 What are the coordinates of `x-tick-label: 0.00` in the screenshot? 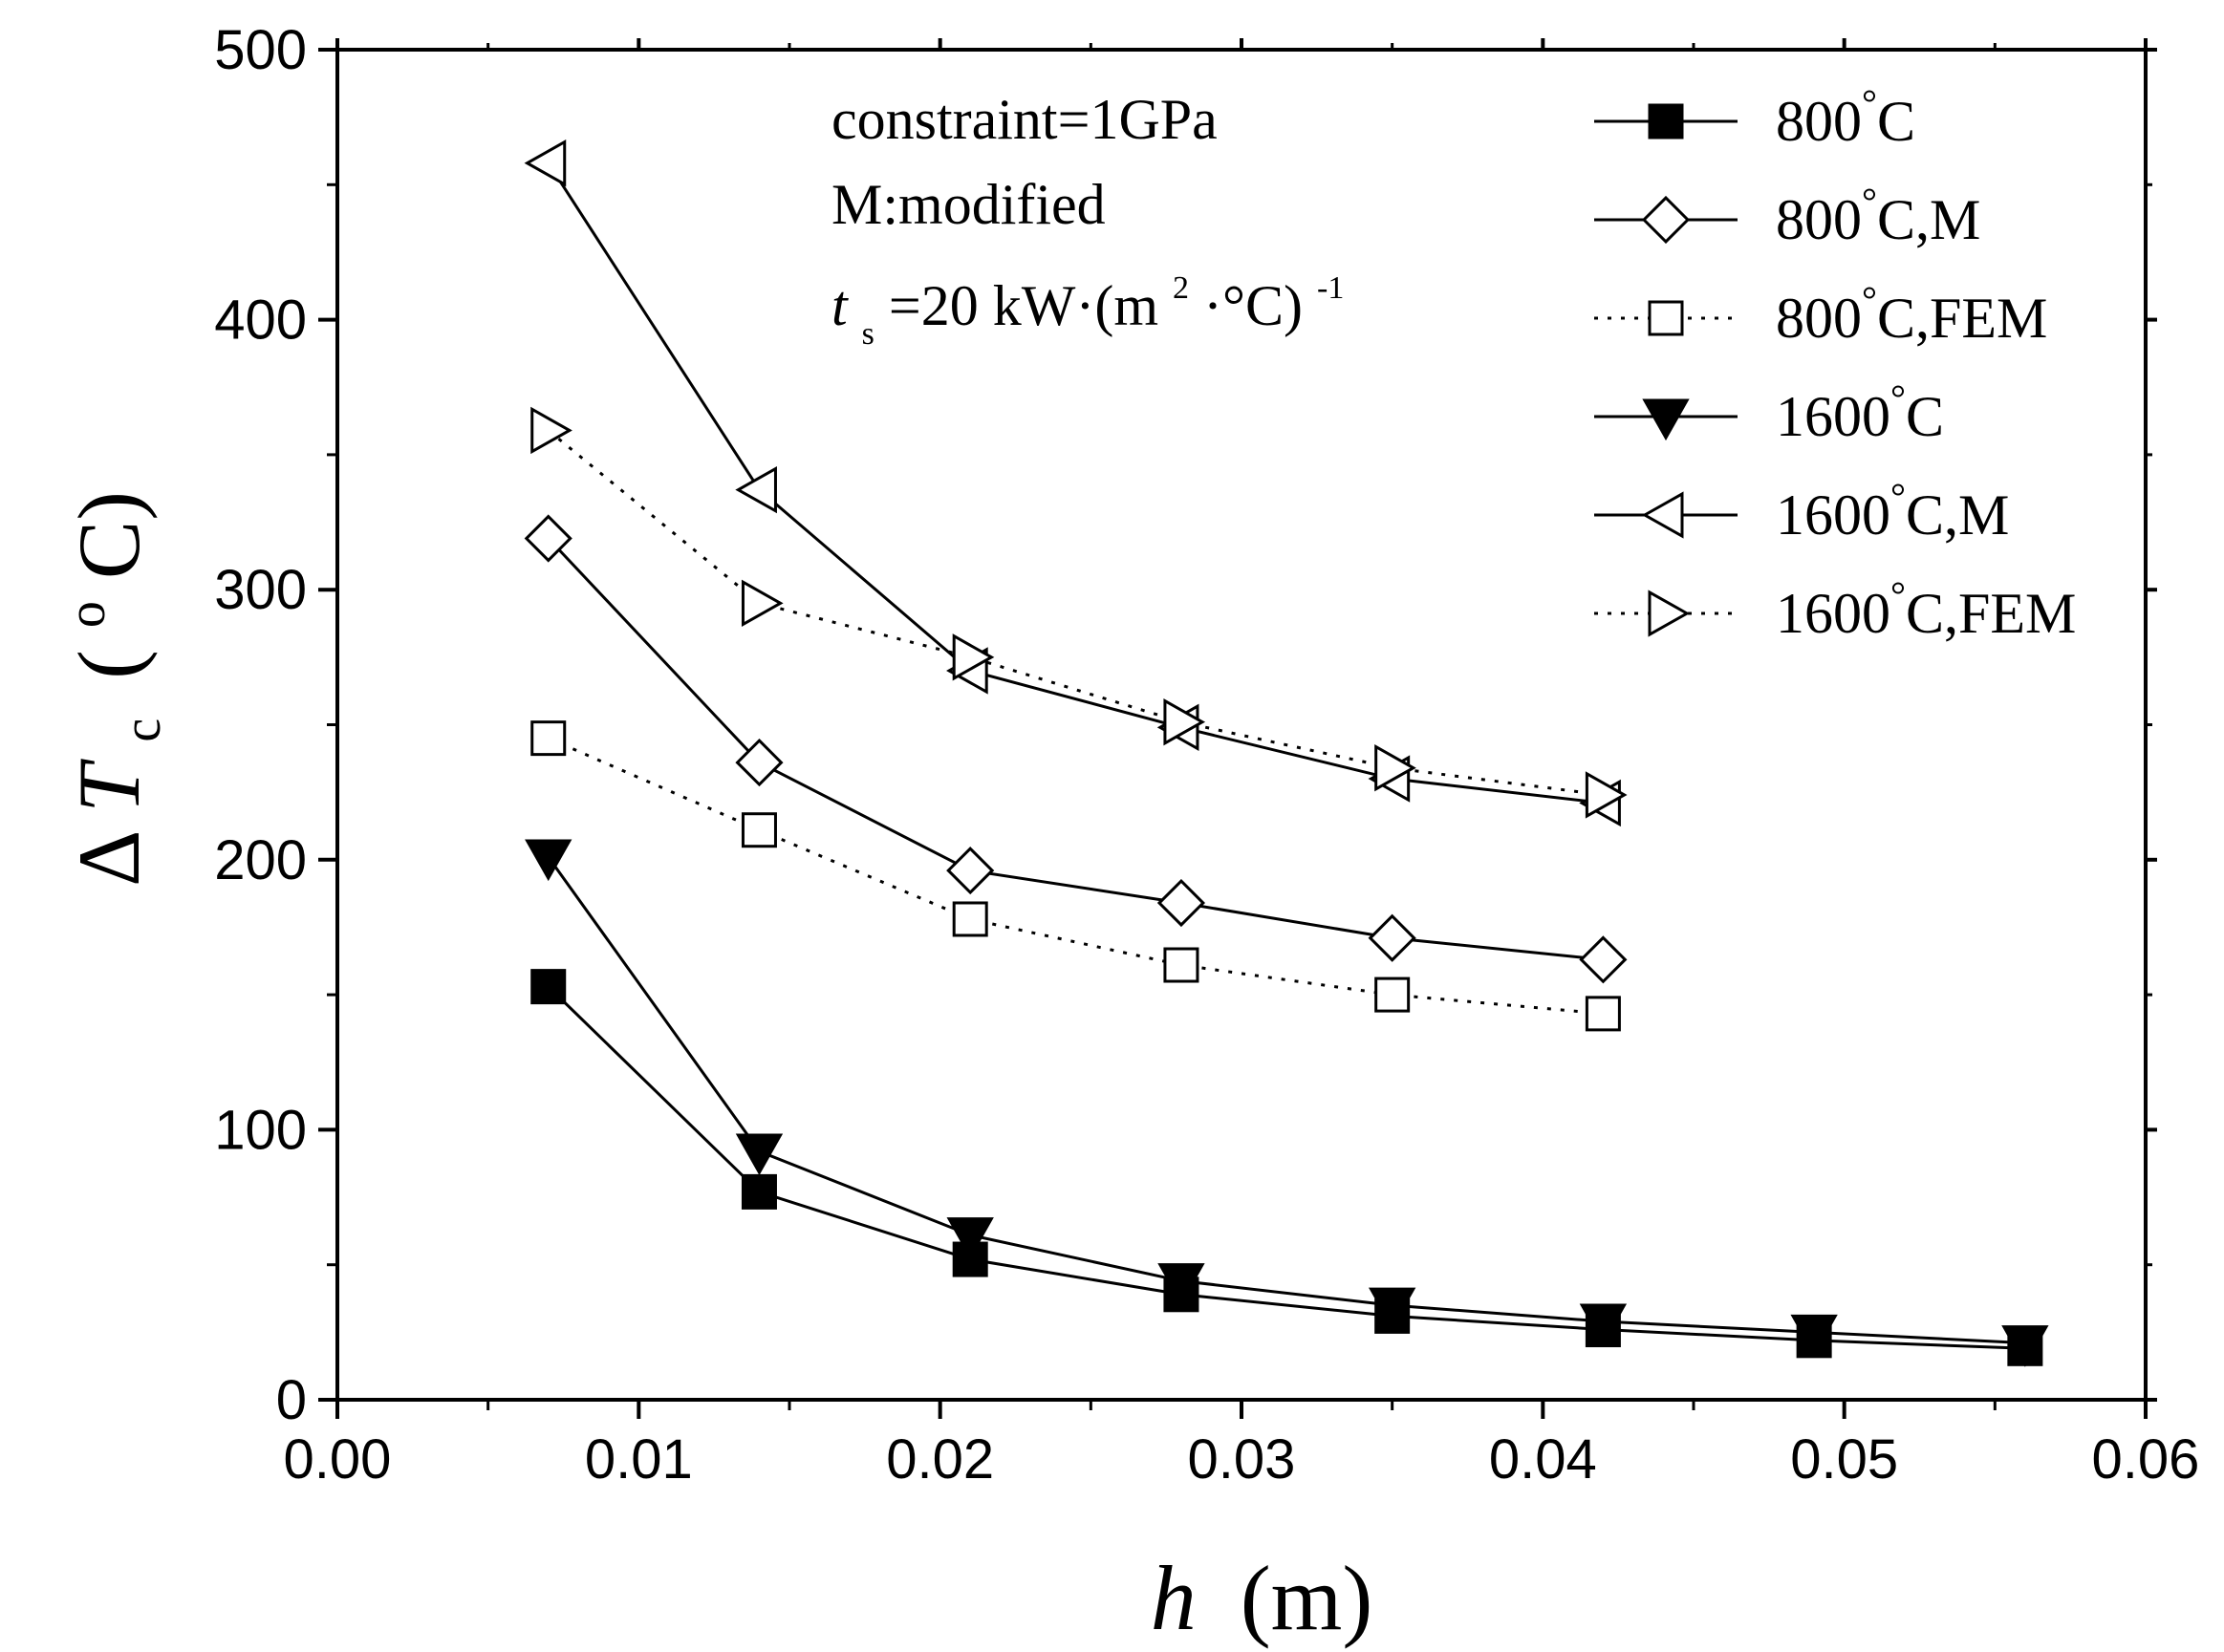 It's located at (338, 1460).